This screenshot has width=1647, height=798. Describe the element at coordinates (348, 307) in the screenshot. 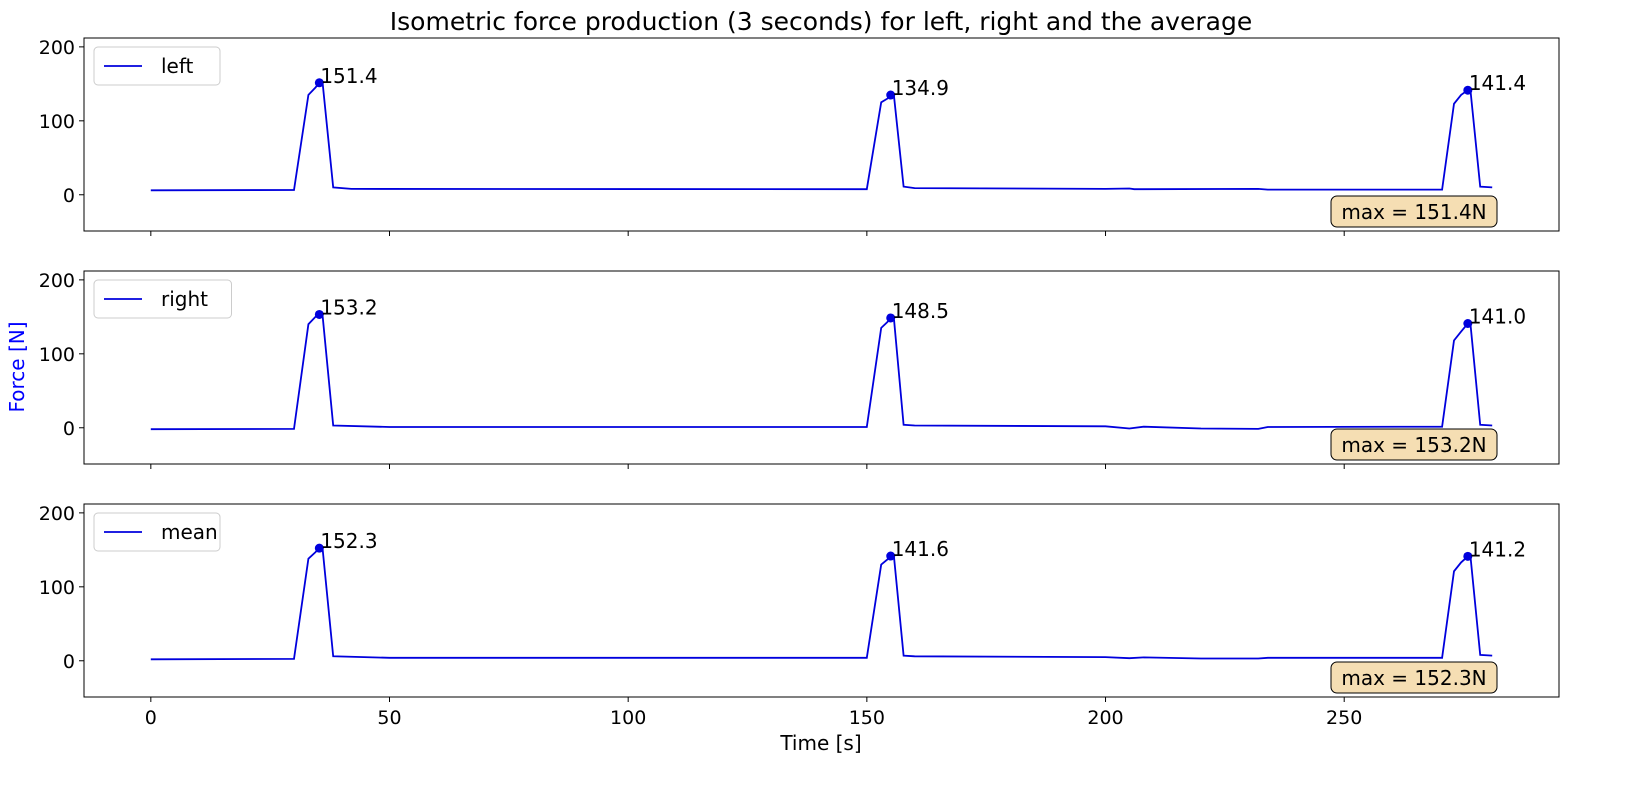

I see `peak-label: 153.2` at that location.